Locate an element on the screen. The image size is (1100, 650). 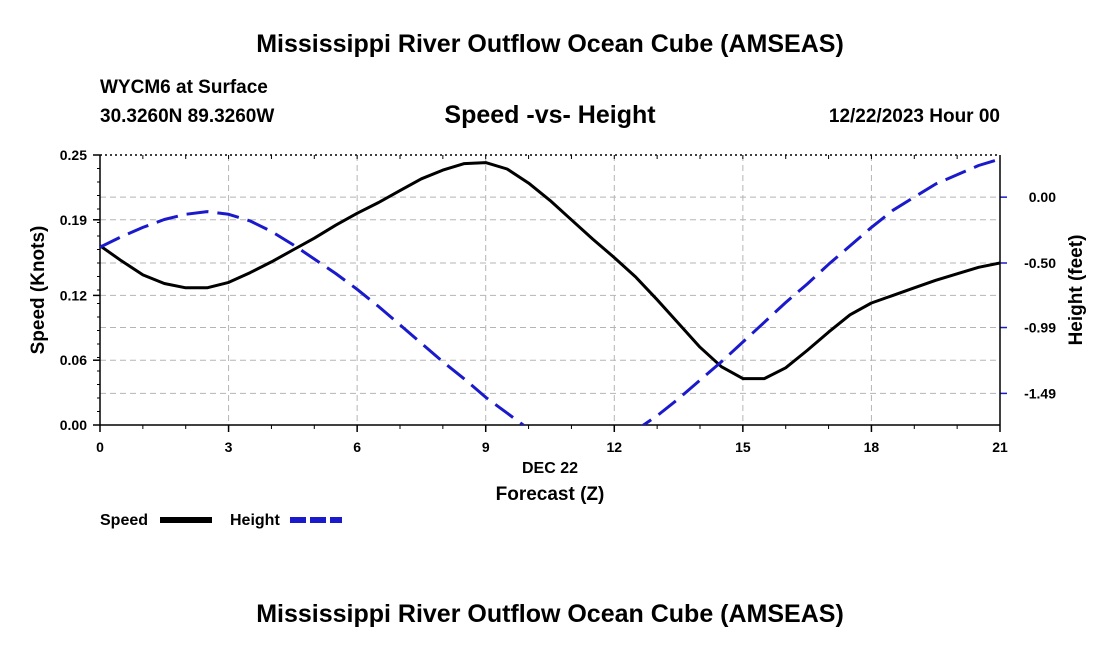
y2-axis-label: Height (feet) is located at coordinates (1076, 290).